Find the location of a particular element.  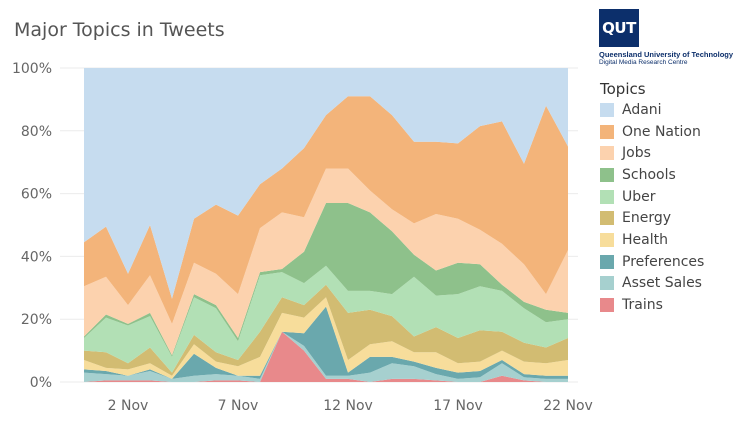

legend-item: Preferences is located at coordinates (675, 262).